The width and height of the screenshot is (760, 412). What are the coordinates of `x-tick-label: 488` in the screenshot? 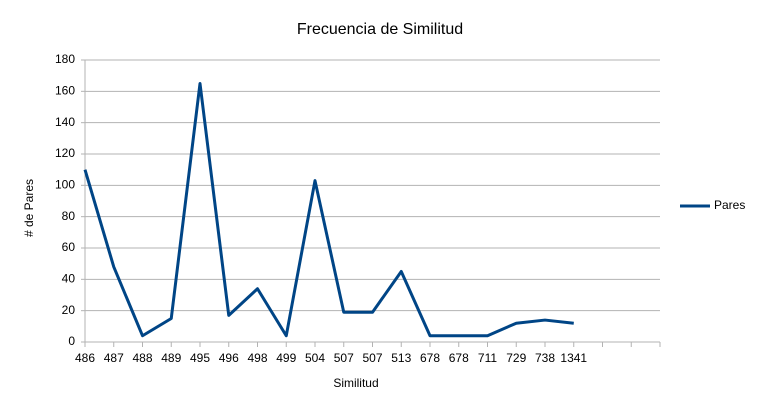 It's located at (142, 358).